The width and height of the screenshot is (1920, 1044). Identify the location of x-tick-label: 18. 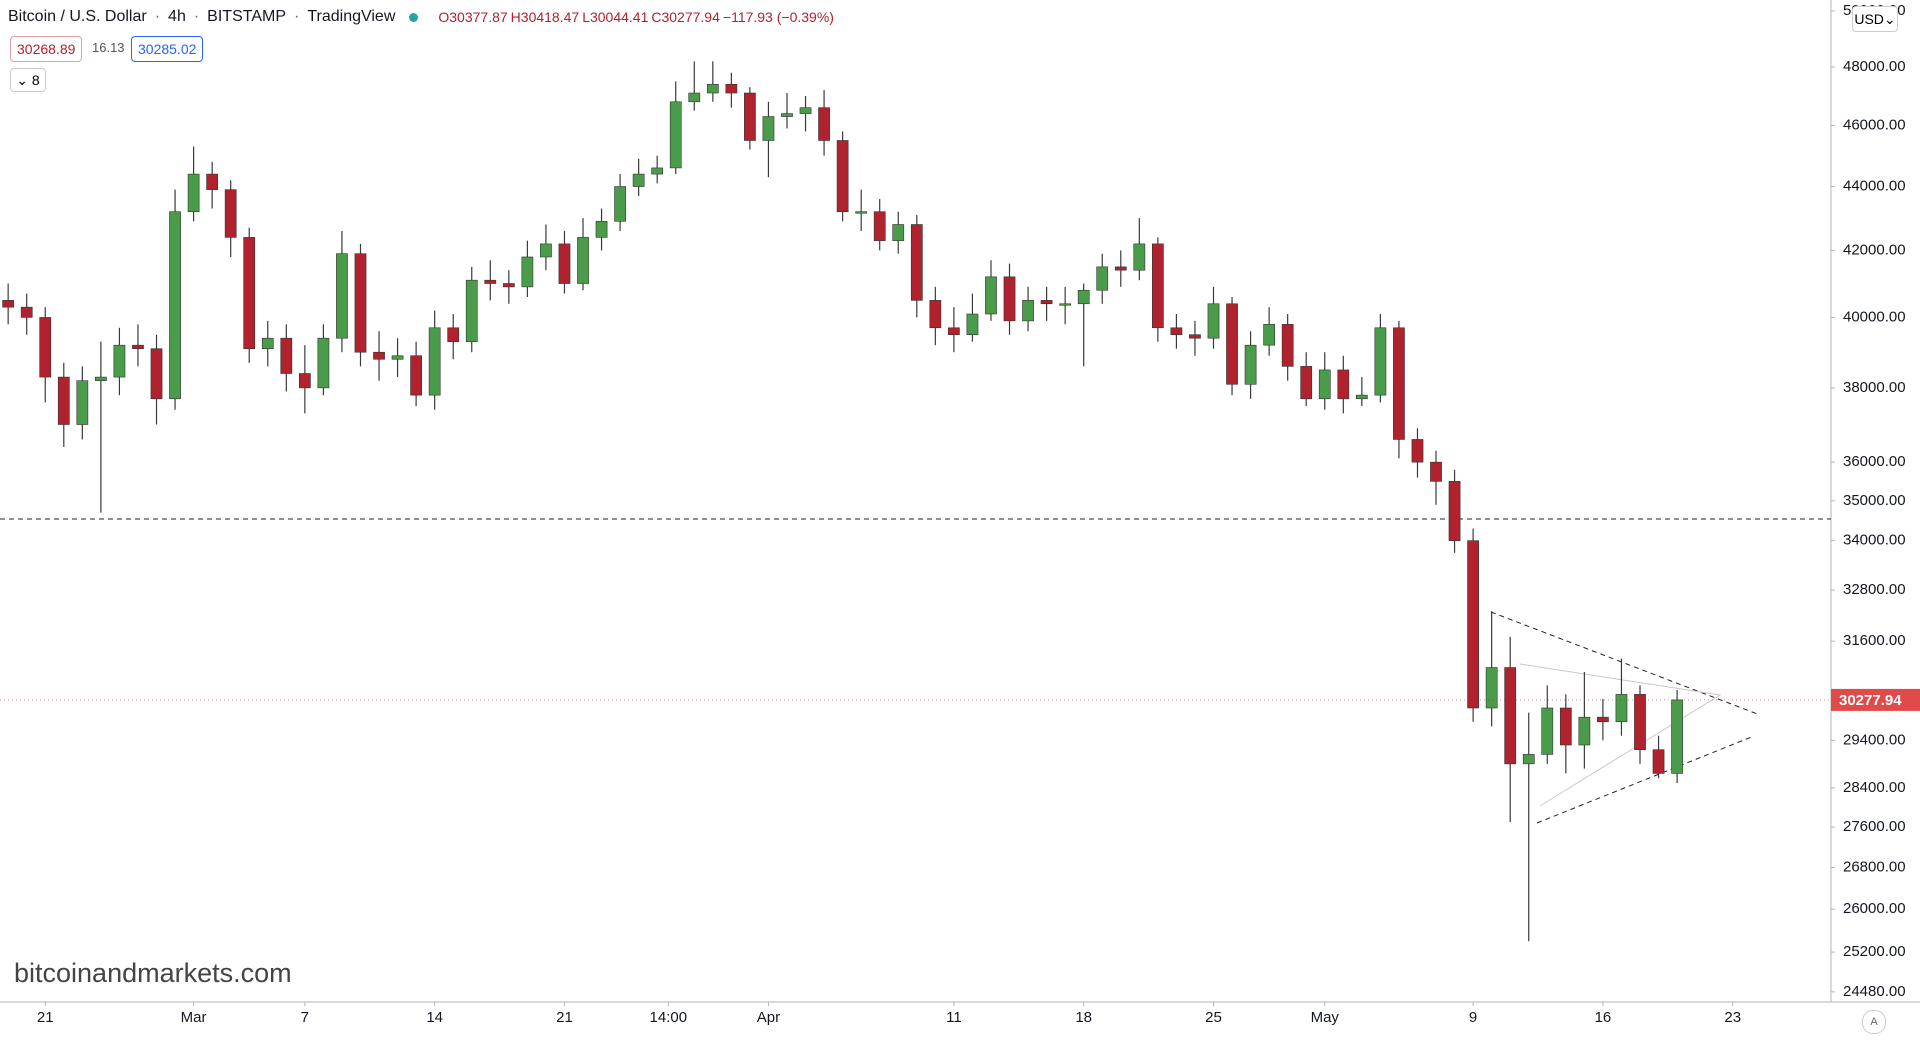
(1083, 1017).